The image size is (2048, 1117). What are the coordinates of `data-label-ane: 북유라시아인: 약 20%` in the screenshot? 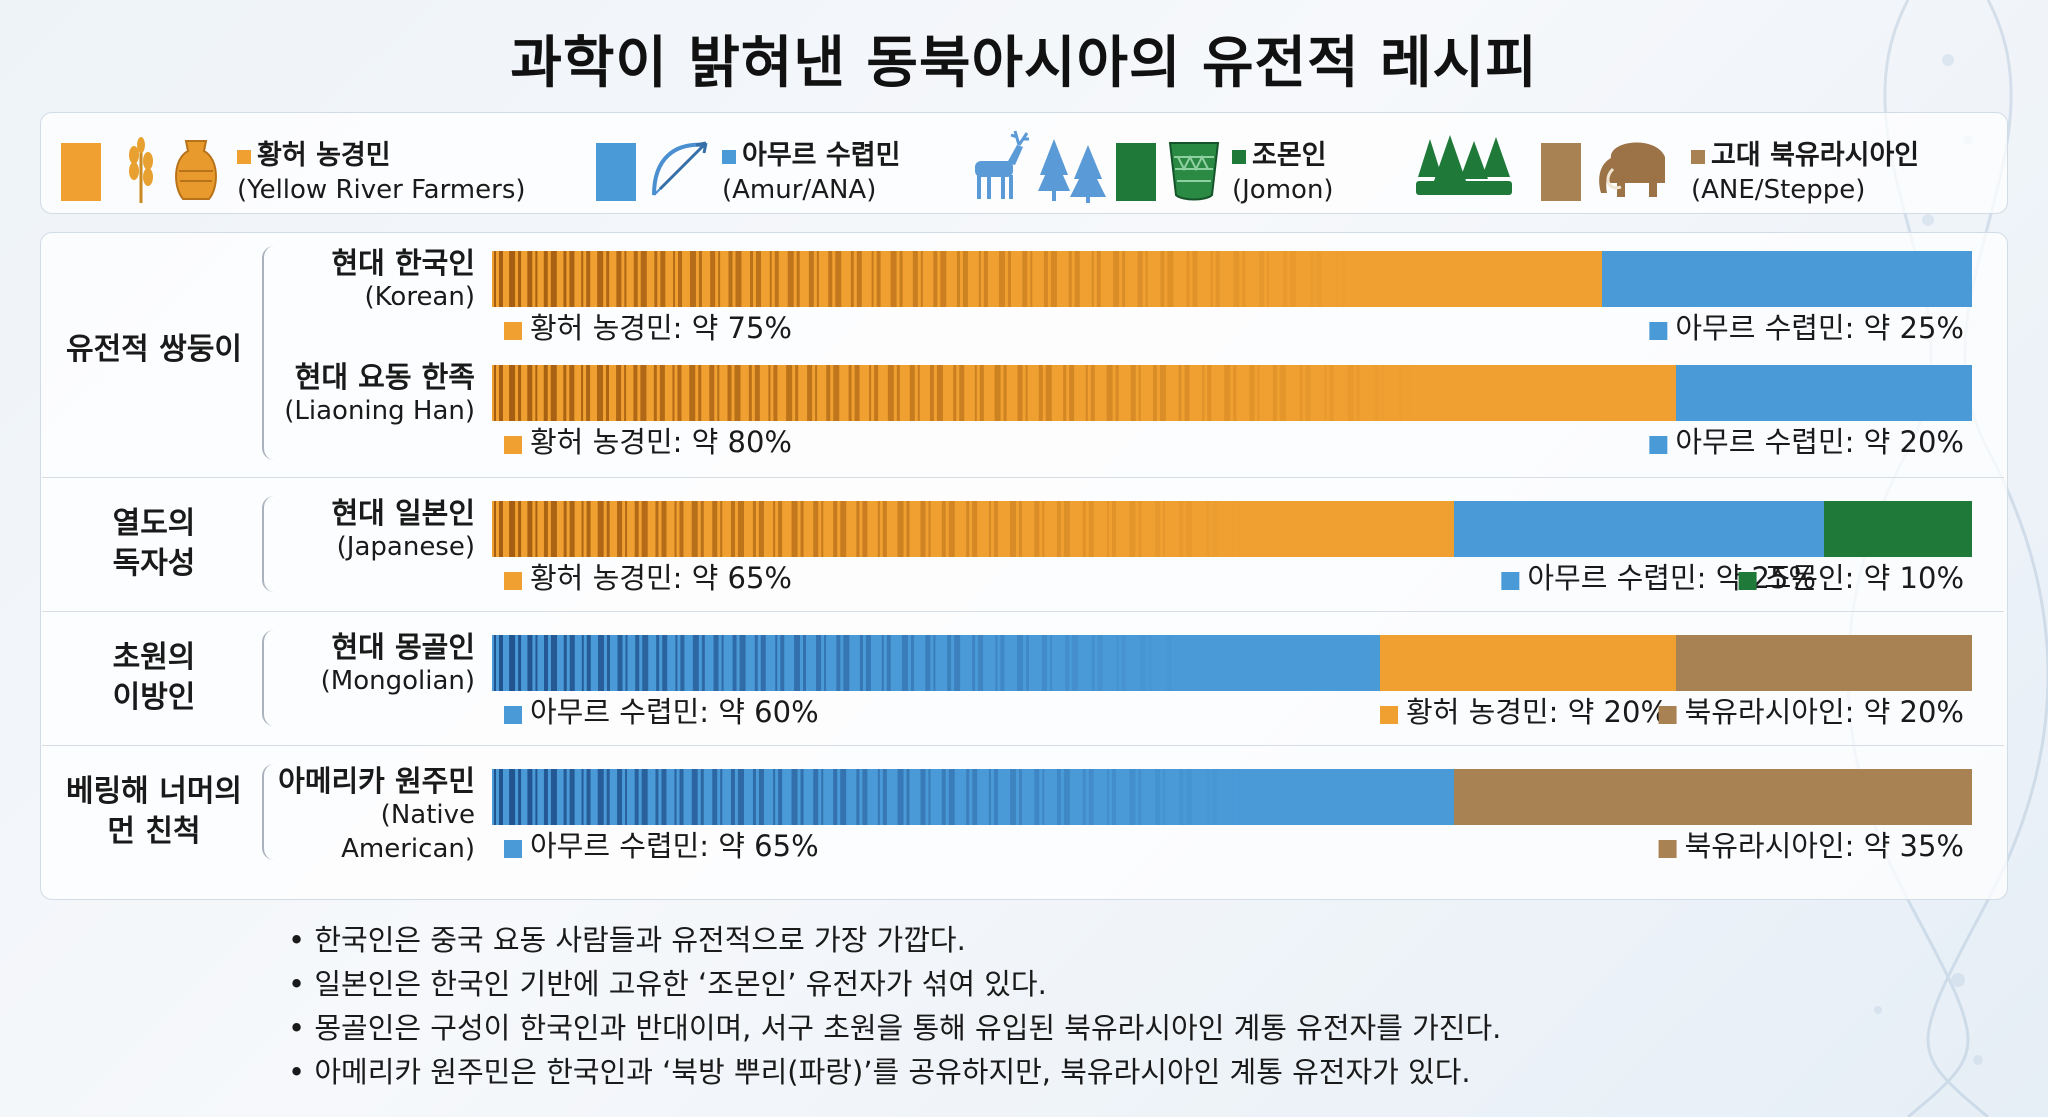 It's located at (1811, 712).